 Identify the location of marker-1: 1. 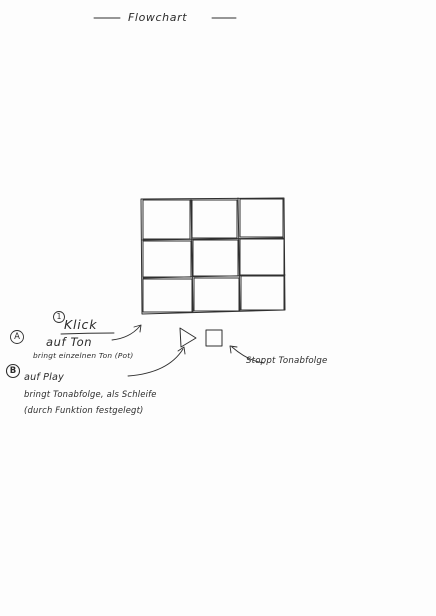
(59, 316).